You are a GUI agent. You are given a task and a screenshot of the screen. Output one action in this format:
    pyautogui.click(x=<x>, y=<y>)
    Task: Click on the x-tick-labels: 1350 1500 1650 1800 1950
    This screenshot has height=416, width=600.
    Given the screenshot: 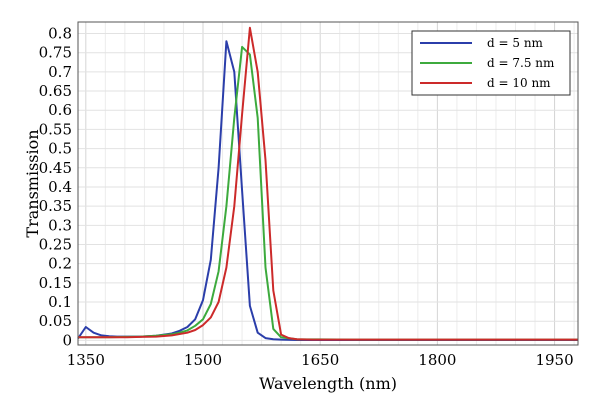 What is the action you would take?
    pyautogui.click(x=320, y=360)
    